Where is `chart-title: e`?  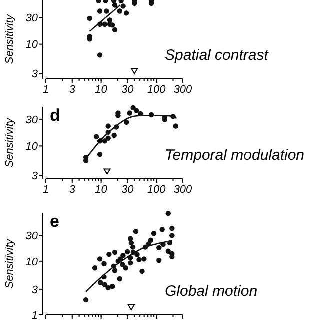
chart-title: e is located at coordinates (55, 221).